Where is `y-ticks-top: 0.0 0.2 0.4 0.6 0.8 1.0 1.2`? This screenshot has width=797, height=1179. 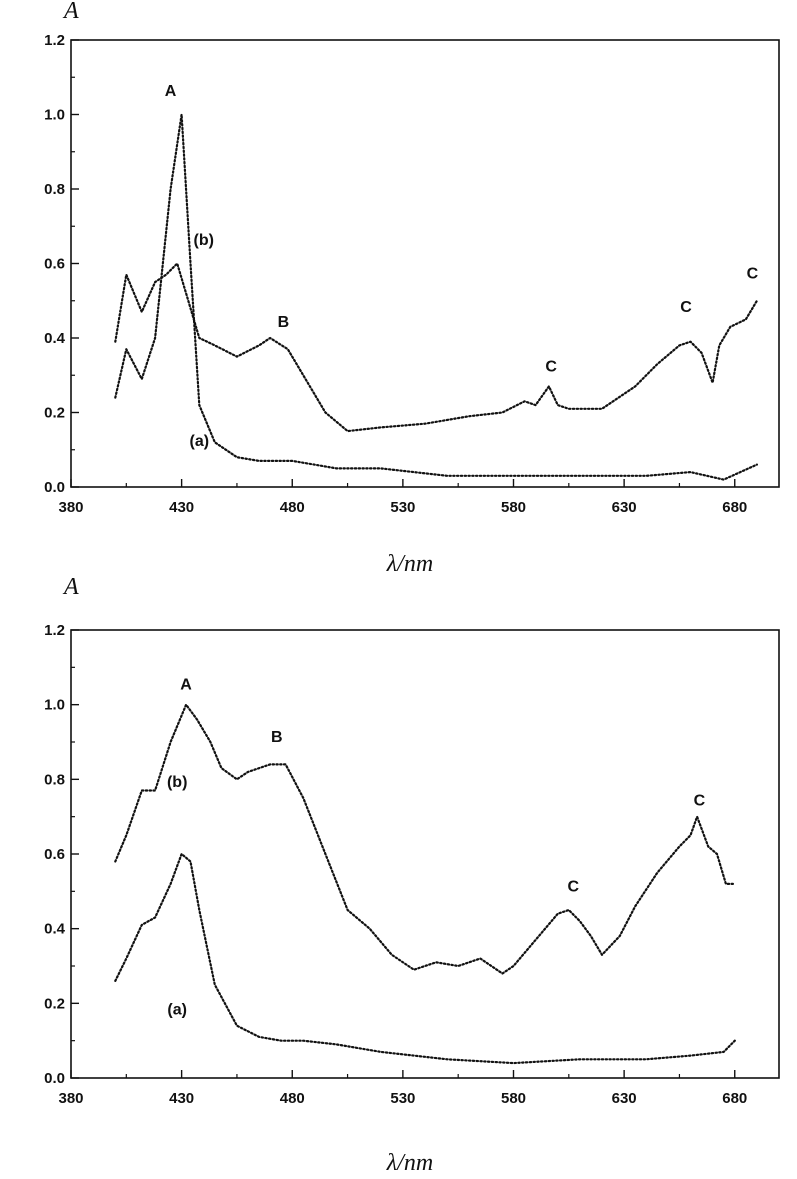 y-ticks-top: 0.0 0.2 0.4 0.6 0.8 1.0 1.2 is located at coordinates (61, 264).